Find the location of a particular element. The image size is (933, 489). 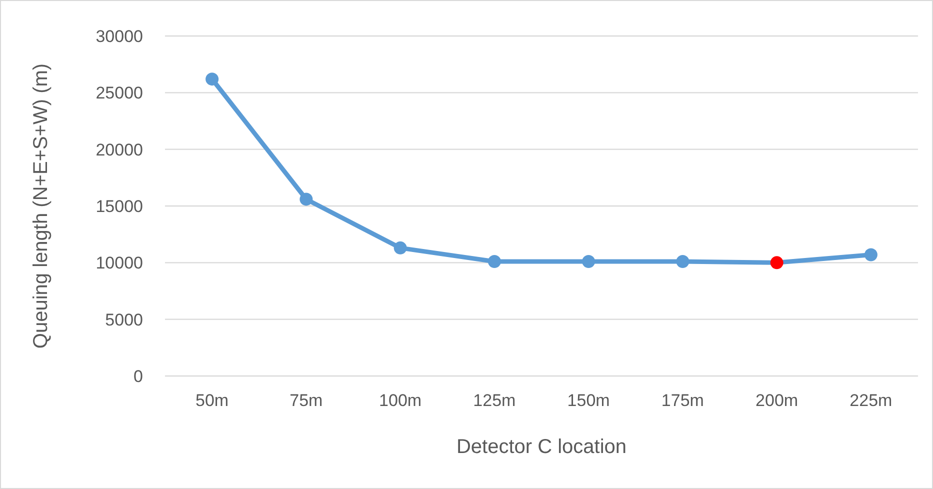

y-axis-title: Queuing length (N+E+S+W) (m) is located at coordinates (41, 206).